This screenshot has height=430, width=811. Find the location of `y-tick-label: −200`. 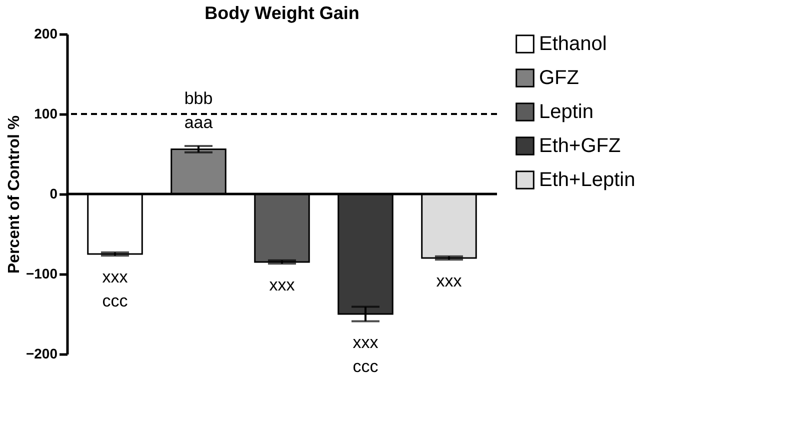

y-tick-label: −200 is located at coordinates (42, 354).